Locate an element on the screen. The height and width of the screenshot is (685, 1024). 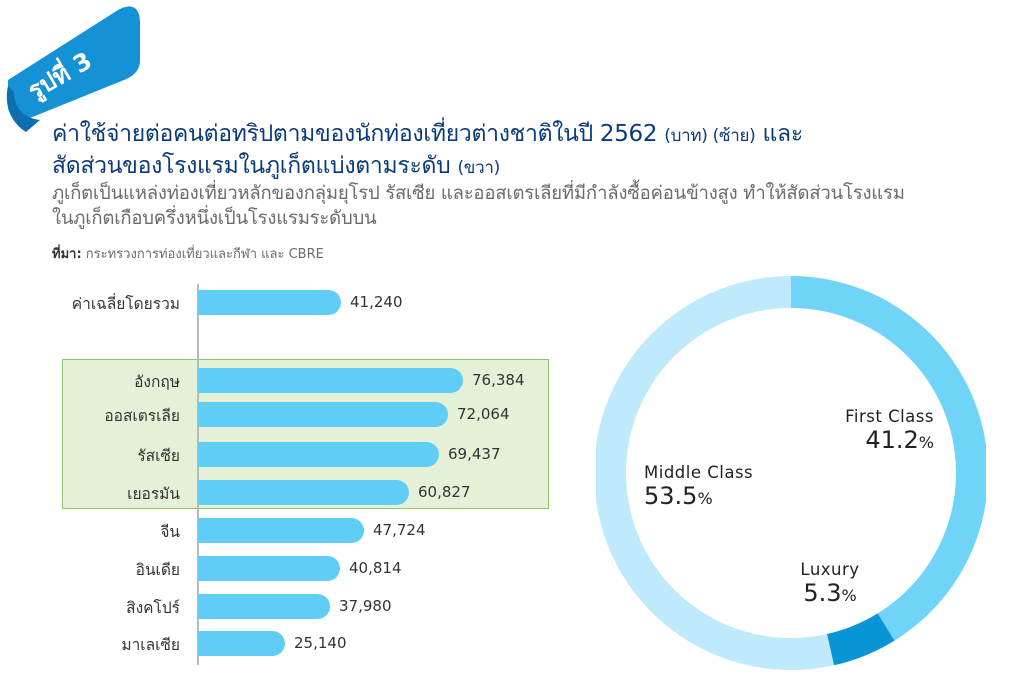
bar-axis-line is located at coordinates (198, 474).